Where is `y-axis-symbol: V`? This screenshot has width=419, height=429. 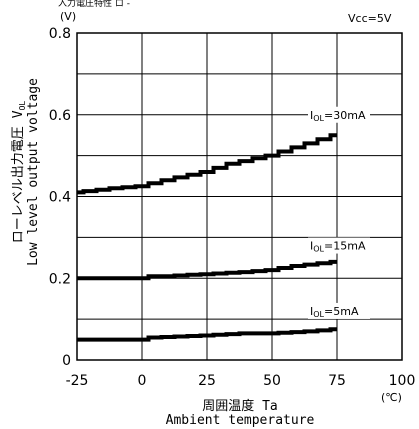 y-axis-symbol: V is located at coordinates (18, 114).